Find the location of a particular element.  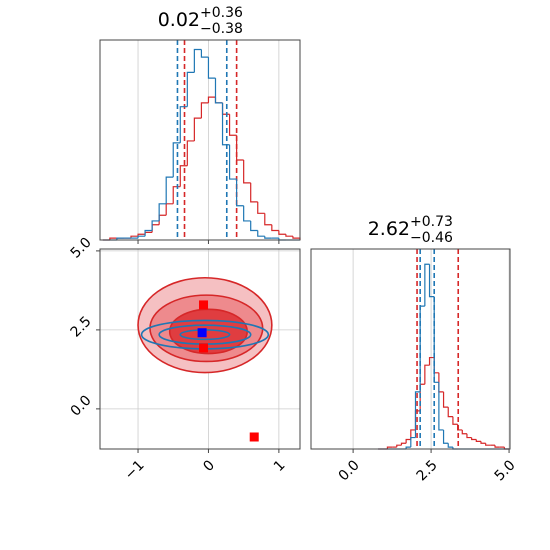

title-plus: +0.36 is located at coordinates (221, 13).